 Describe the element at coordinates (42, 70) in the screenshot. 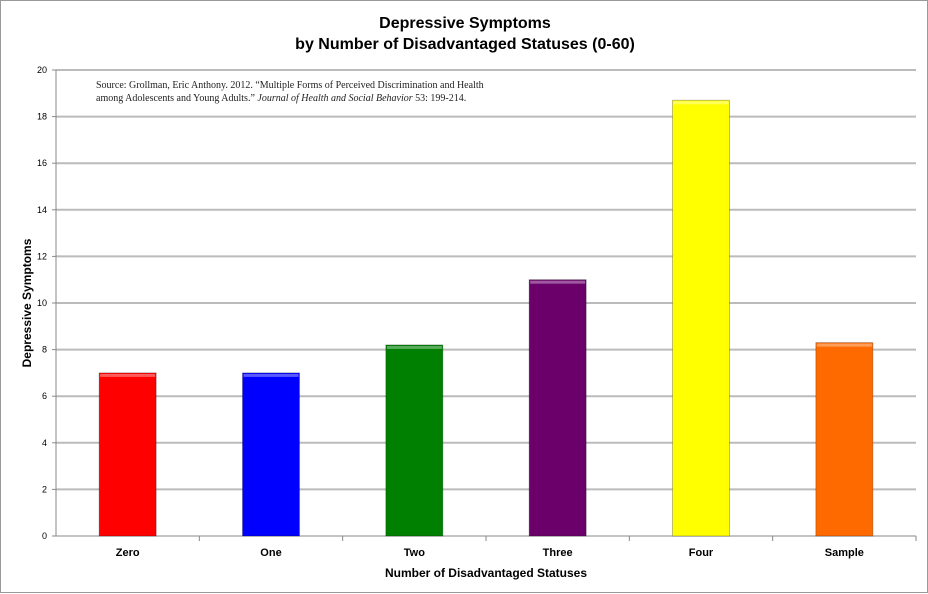

I see `y-tick-label: 20` at that location.